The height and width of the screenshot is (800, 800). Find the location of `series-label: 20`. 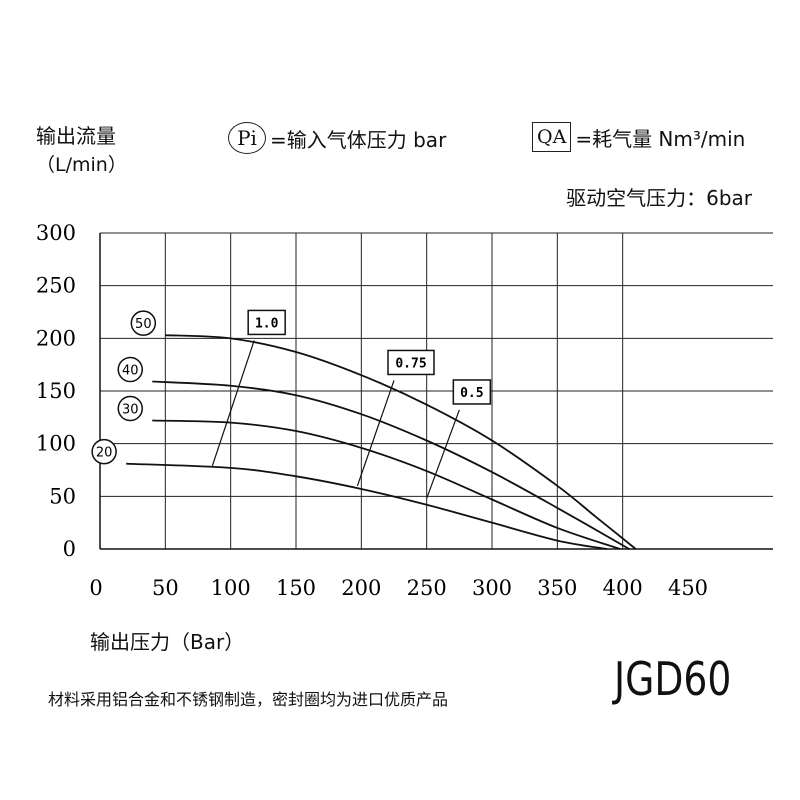

series-label: 20 is located at coordinates (104, 453).